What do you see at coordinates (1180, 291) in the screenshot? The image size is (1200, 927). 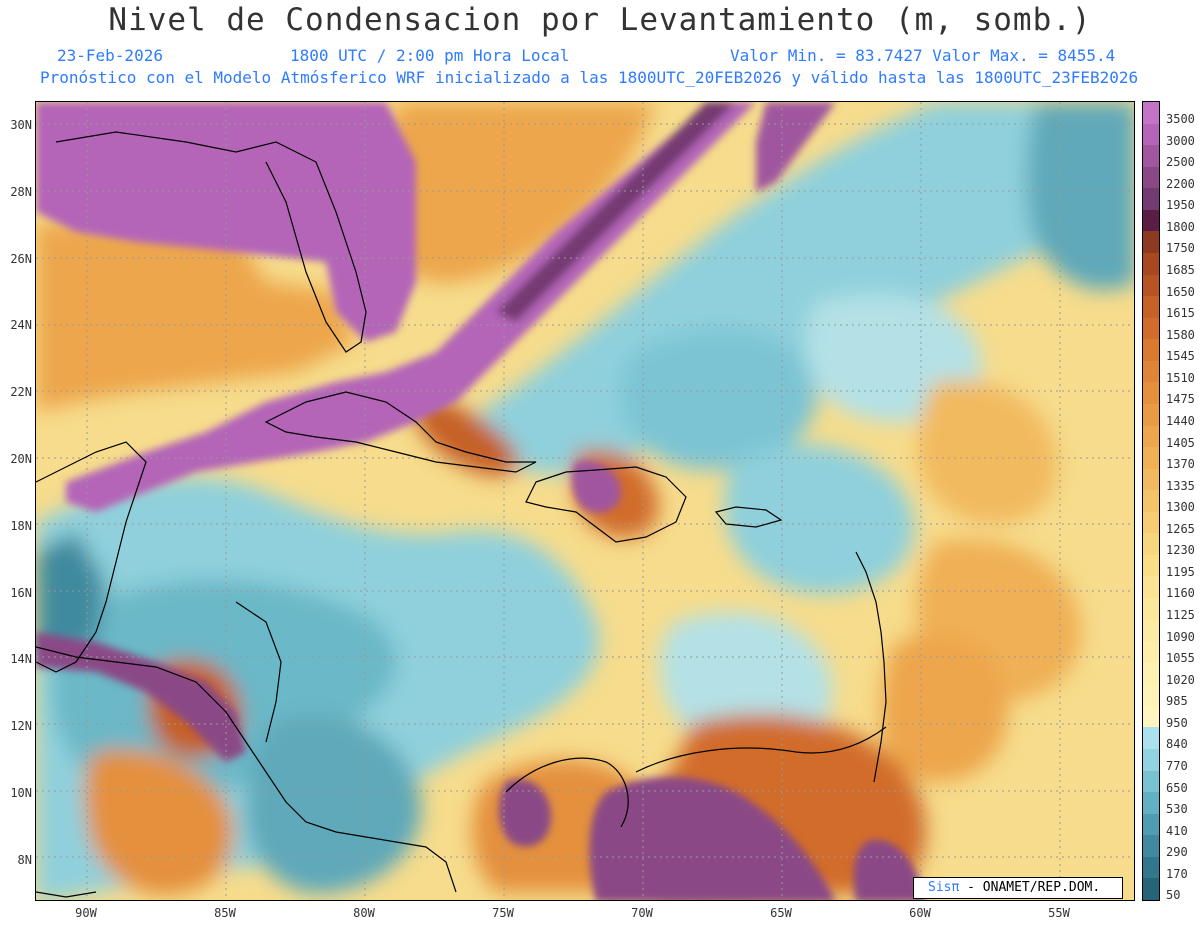 I see `colorbar-label: 1650` at bounding box center [1180, 291].